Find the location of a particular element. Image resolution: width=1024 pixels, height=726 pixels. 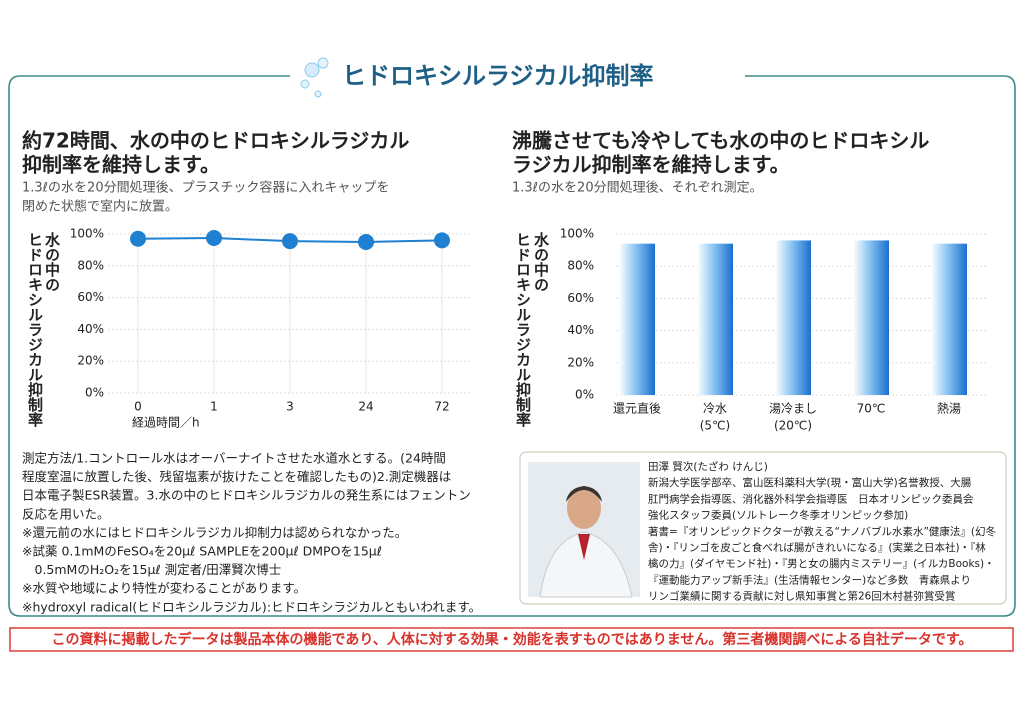

x-tick-label: (5℃) is located at coordinates (715, 426).